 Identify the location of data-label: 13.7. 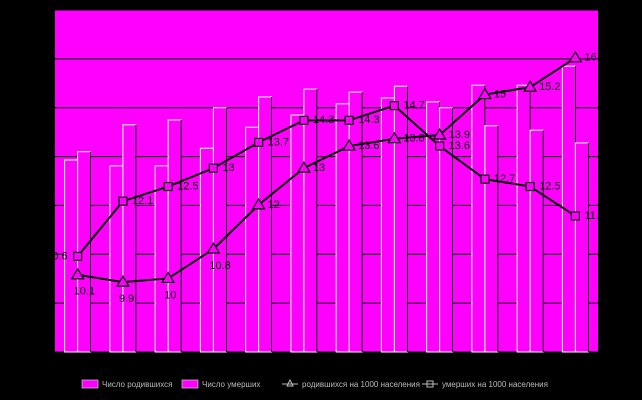
(278, 142).